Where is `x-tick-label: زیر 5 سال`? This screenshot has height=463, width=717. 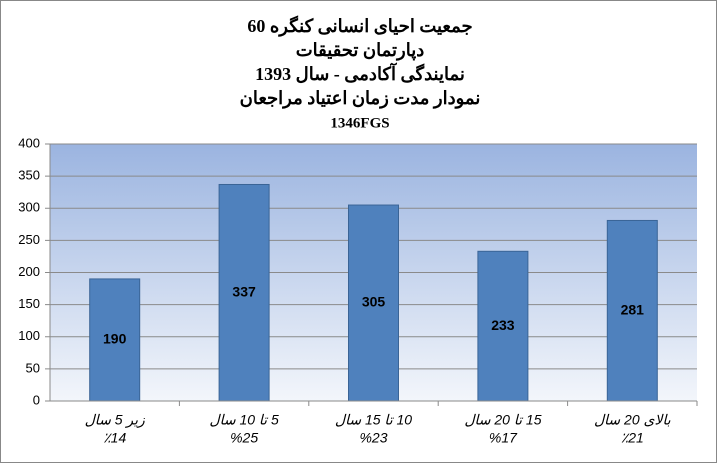 x-tick-label: زیر 5 سال is located at coordinates (115, 420).